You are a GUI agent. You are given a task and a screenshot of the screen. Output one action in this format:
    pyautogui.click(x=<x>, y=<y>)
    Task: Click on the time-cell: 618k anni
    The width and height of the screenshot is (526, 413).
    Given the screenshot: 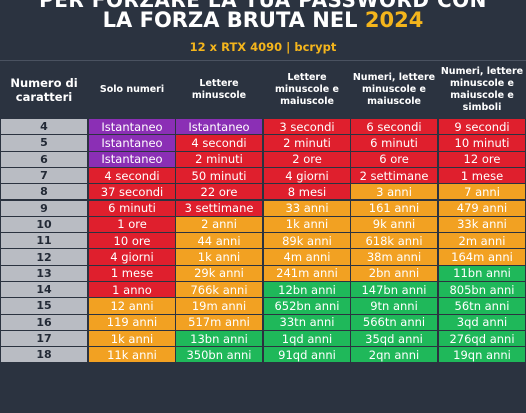 What is the action you would take?
    pyautogui.click(x=394, y=241)
    